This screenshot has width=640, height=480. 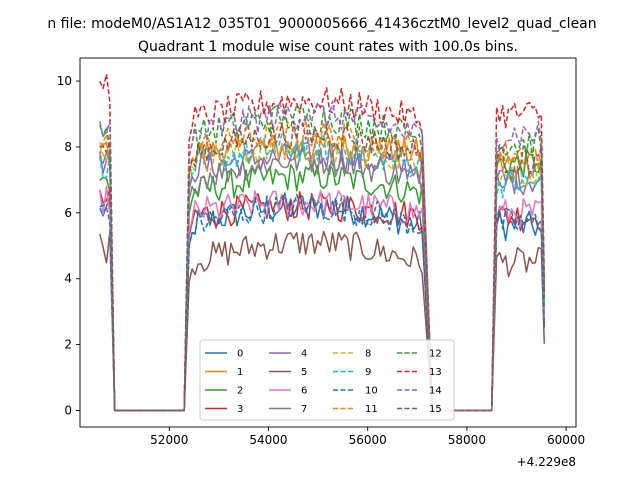 I want to click on y-tick-label: 6, so click(x=68, y=213).